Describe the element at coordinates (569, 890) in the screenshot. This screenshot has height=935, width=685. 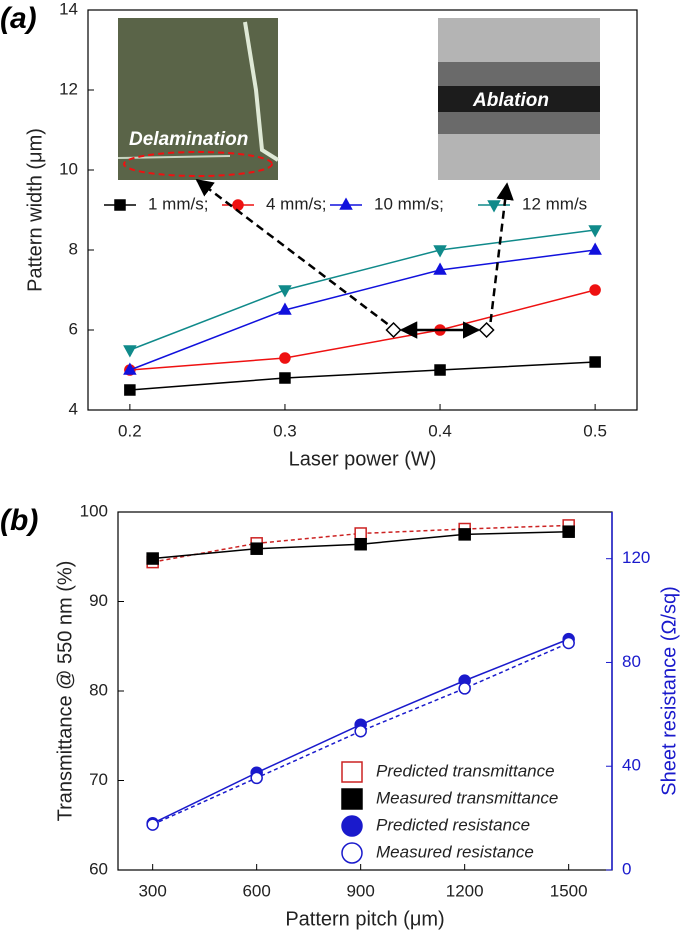
I see `x-tick-label: 1500` at that location.